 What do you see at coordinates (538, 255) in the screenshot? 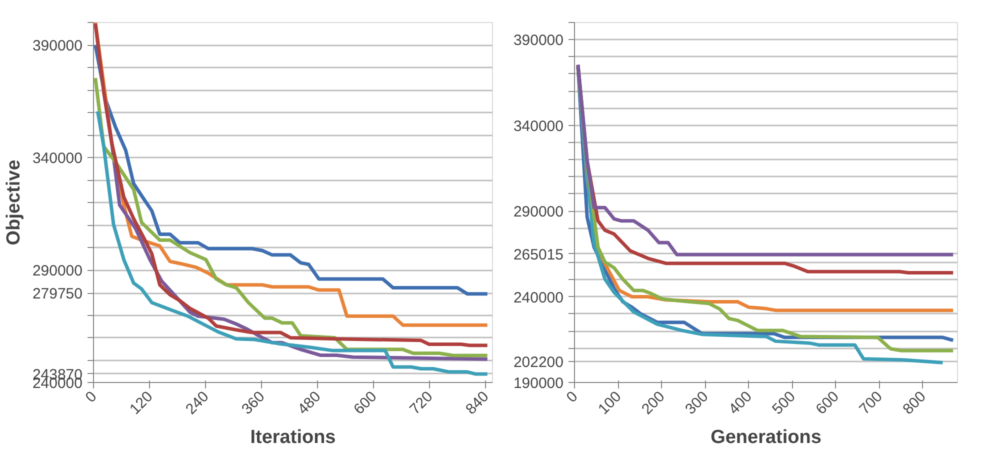
I see `y-tick-label: 265015` at bounding box center [538, 255].